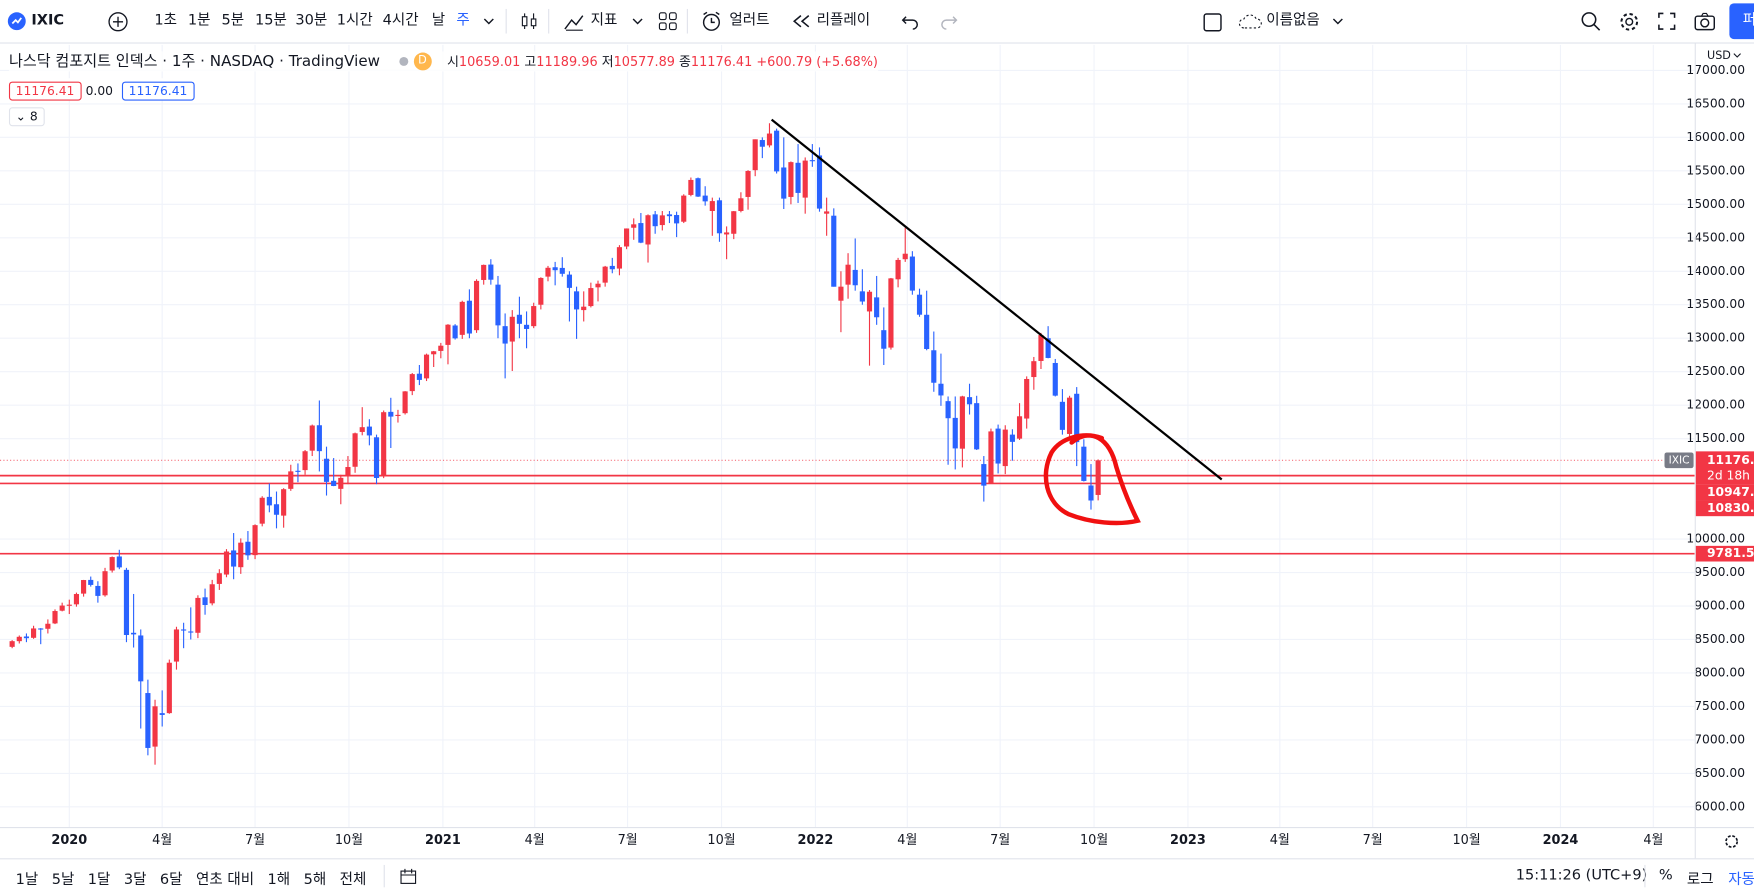  Describe the element at coordinates (233, 21) in the screenshot. I see `interval: 5분` at that location.